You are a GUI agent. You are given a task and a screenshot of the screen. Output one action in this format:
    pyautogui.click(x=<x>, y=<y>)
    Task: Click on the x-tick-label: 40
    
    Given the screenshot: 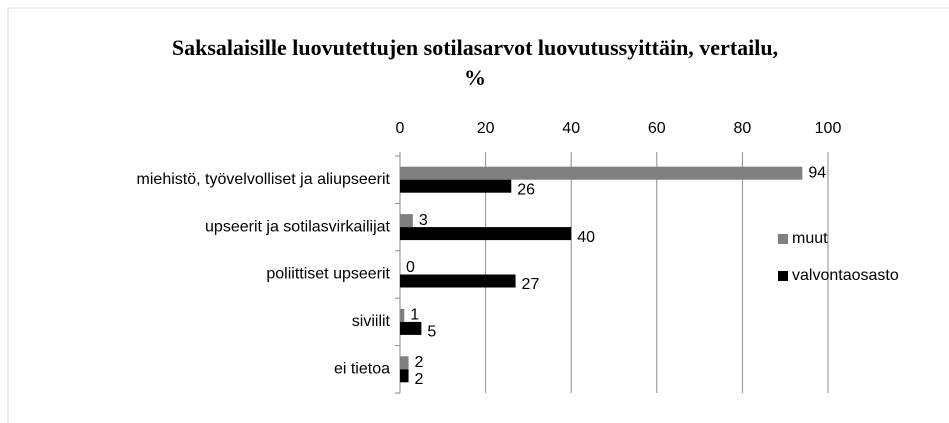 What is the action you would take?
    pyautogui.click(x=571, y=128)
    